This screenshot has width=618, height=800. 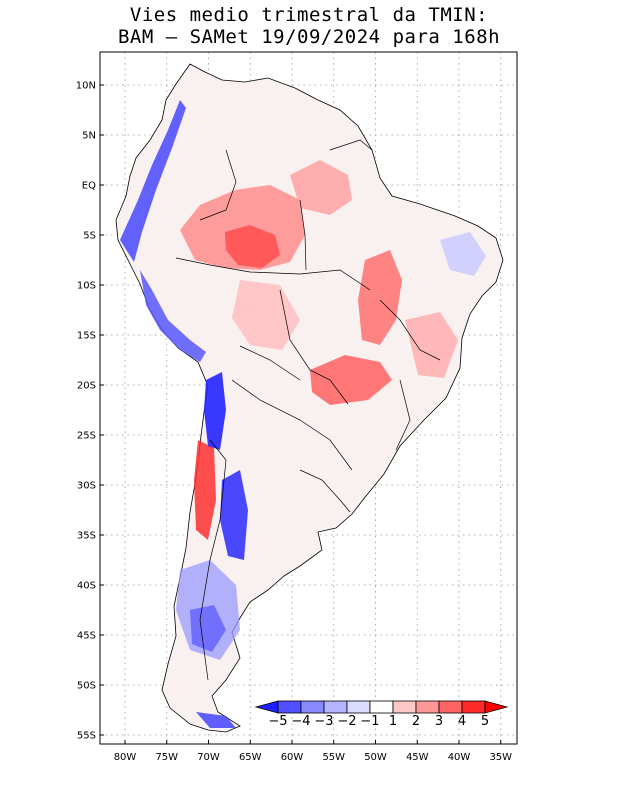 I want to click on lon-tick-label: 55W, so click(x=333, y=757).